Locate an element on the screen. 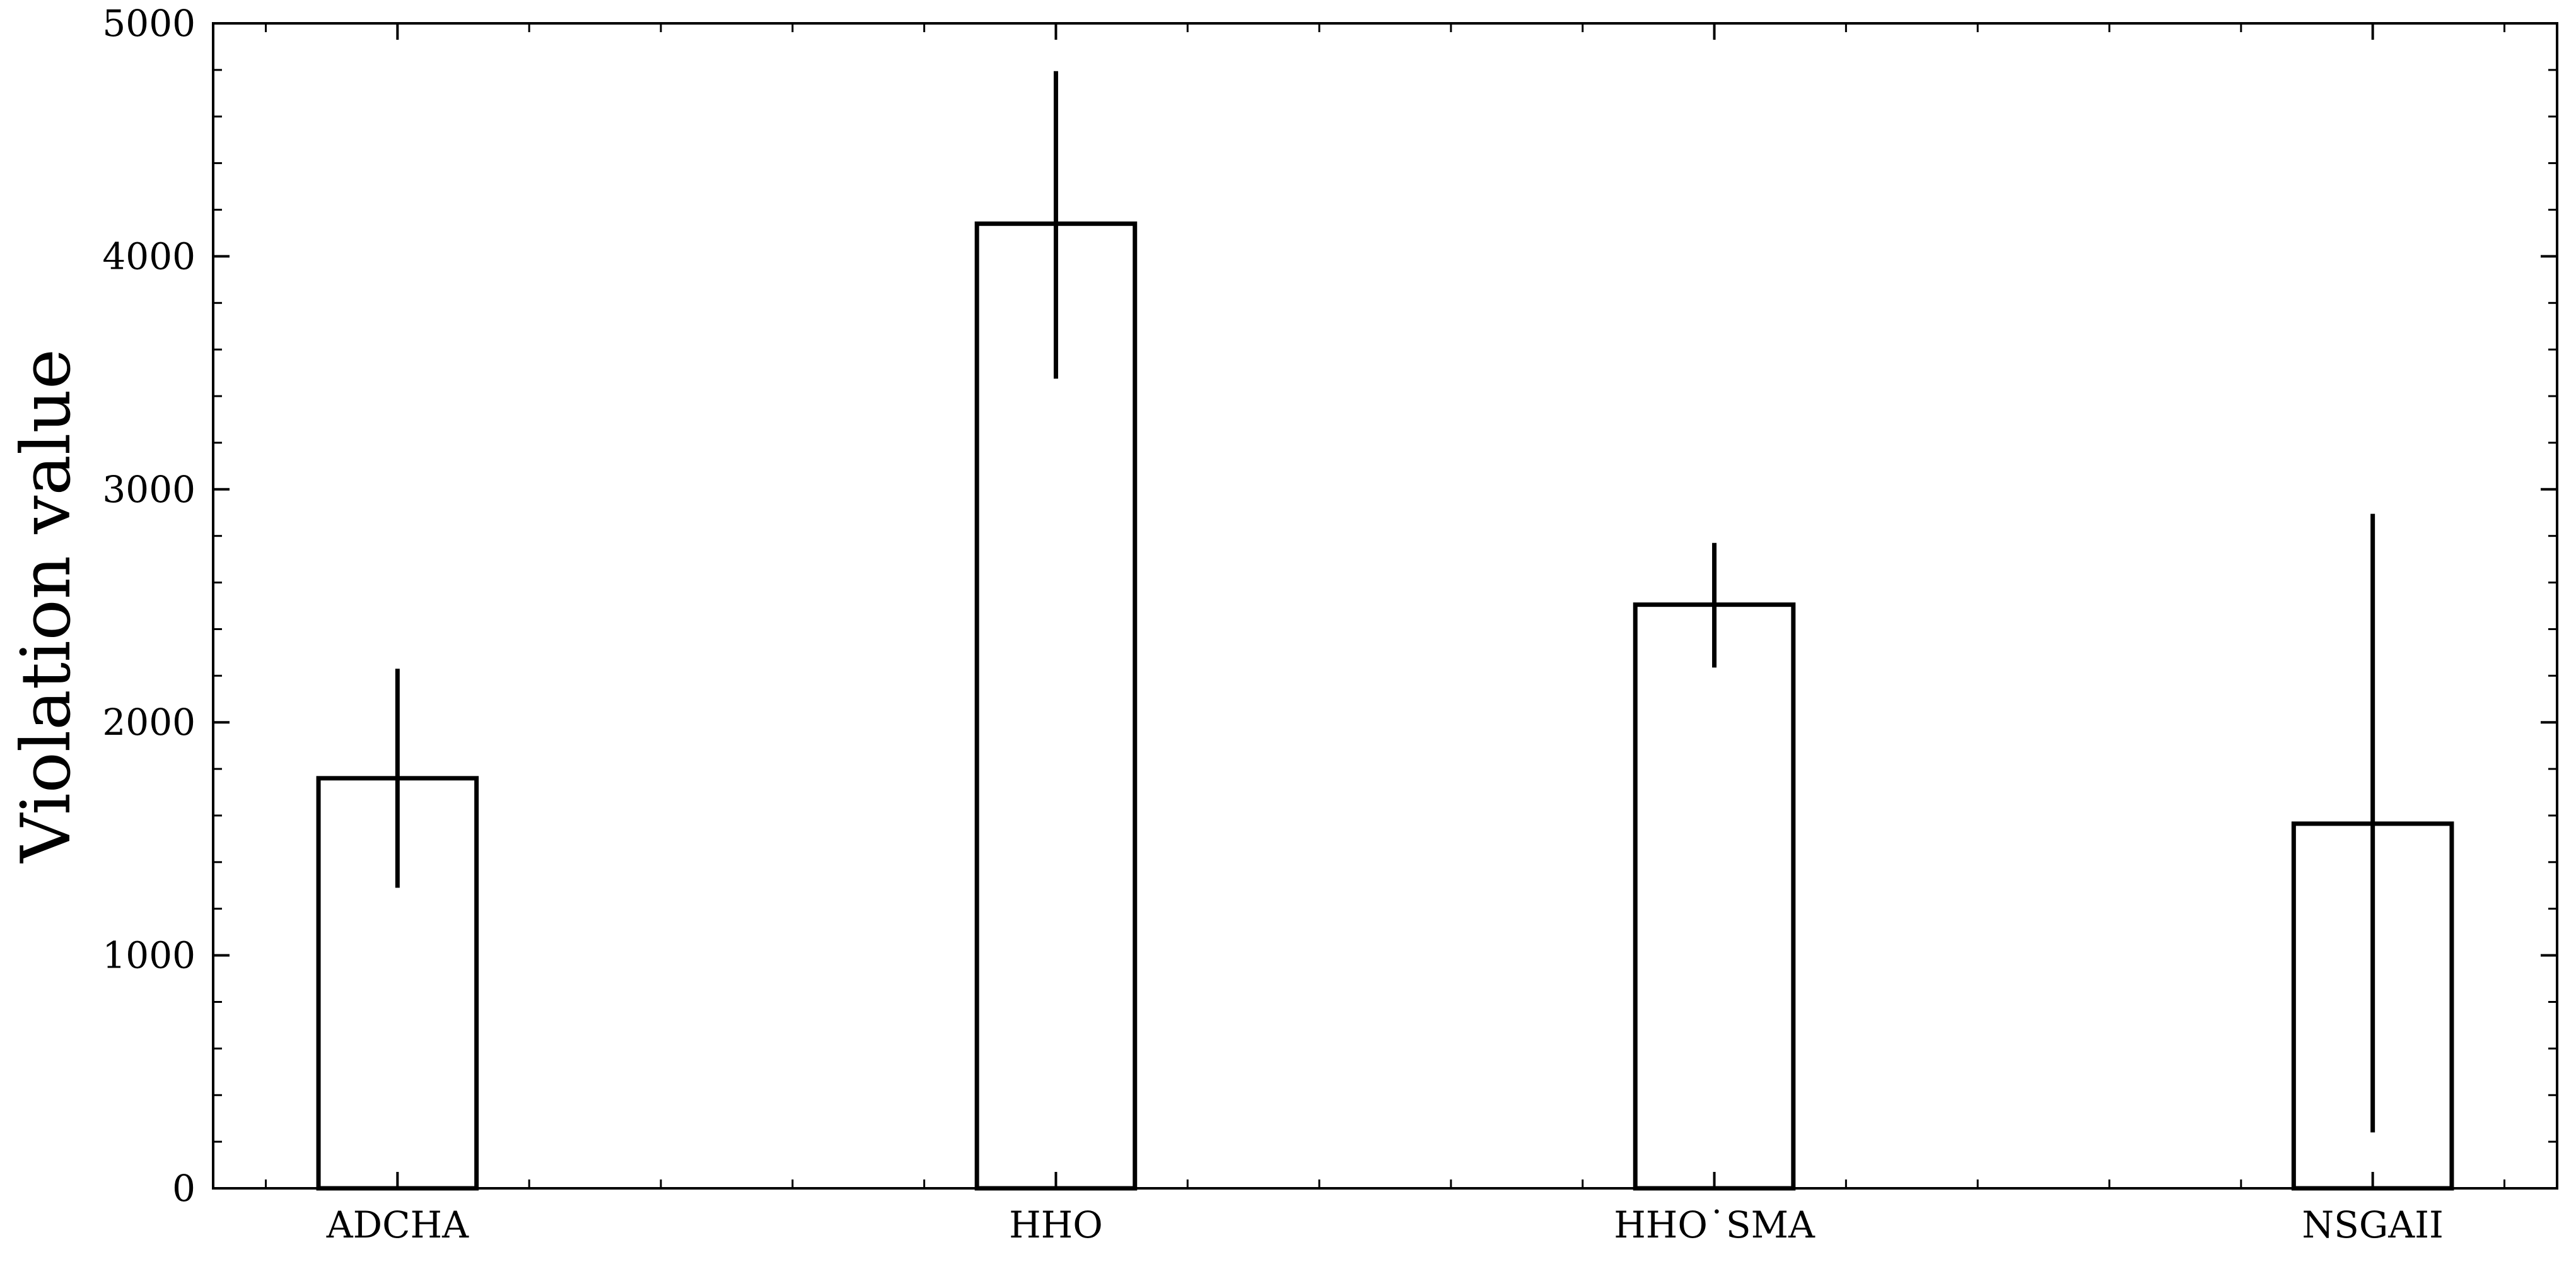 The image size is (2576, 1264). x-tick-labels: ADCHA HHO HHO˙SMA NSGAII is located at coordinates (1385, 1224).